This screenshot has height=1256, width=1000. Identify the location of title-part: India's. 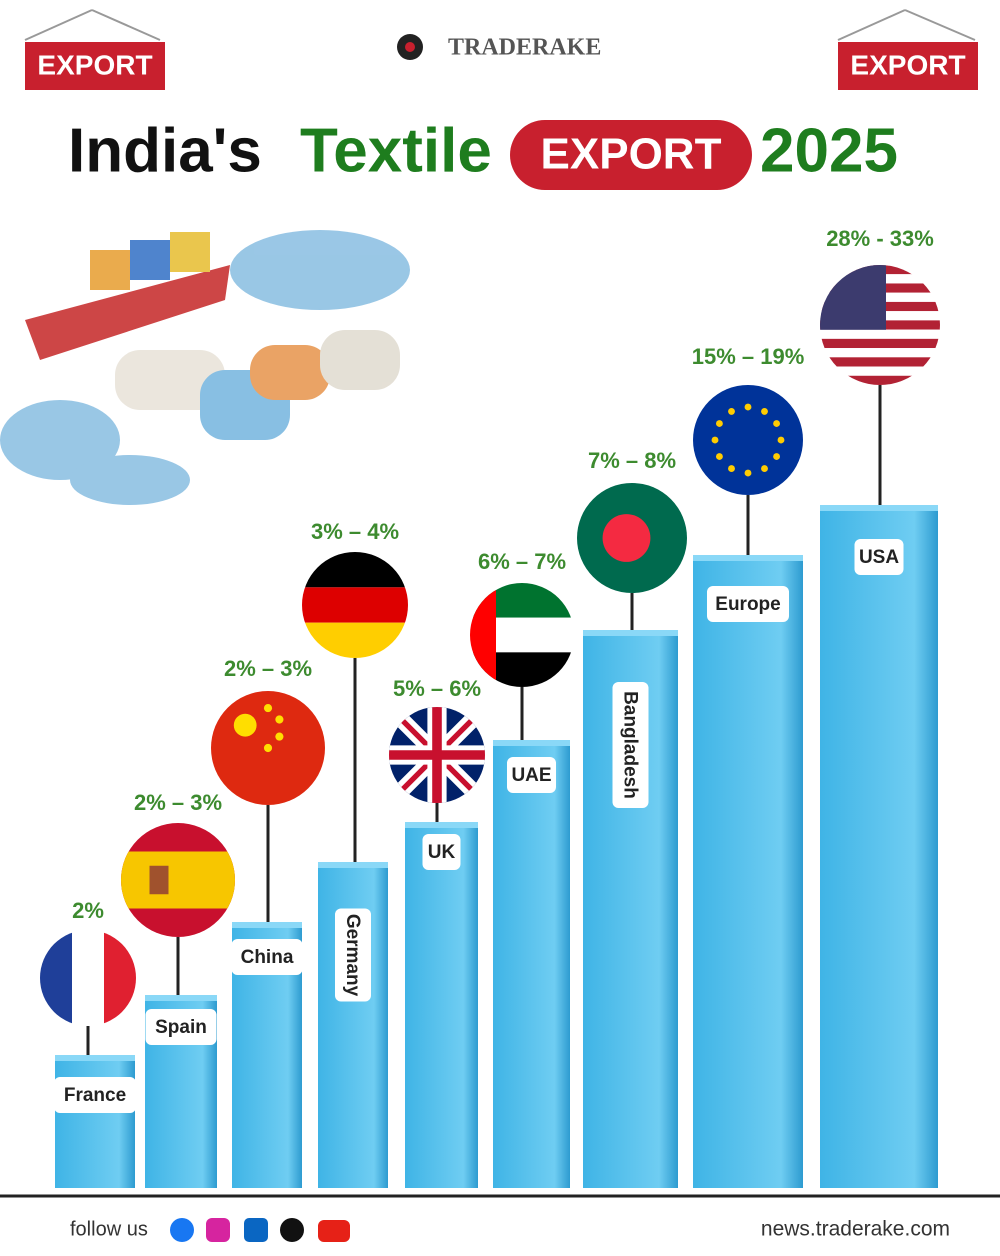
(165, 150).